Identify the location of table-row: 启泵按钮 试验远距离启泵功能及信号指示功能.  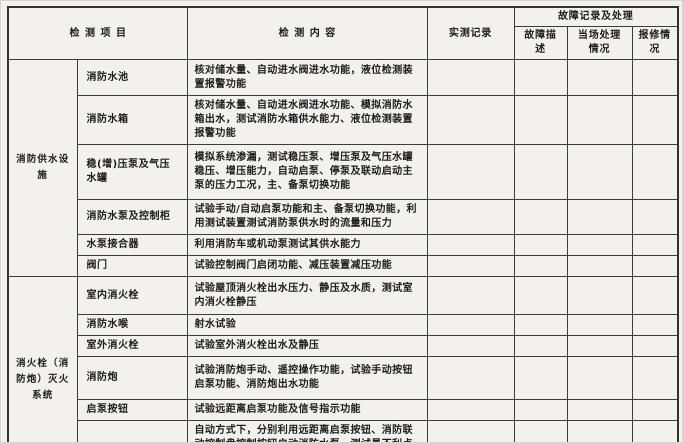
(343, 410).